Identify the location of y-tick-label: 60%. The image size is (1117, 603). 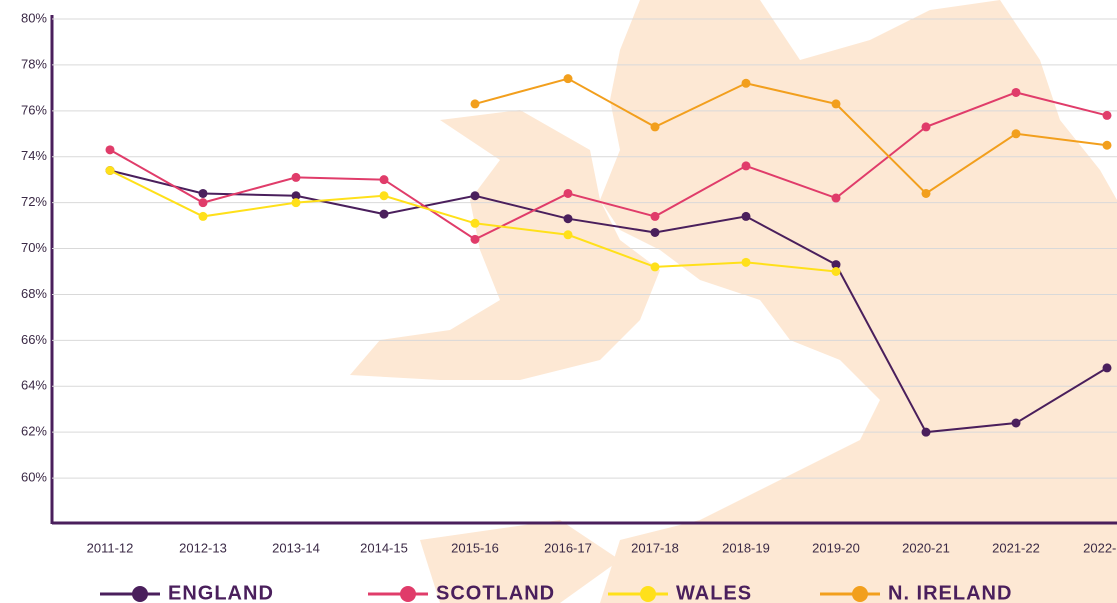
(34, 477).